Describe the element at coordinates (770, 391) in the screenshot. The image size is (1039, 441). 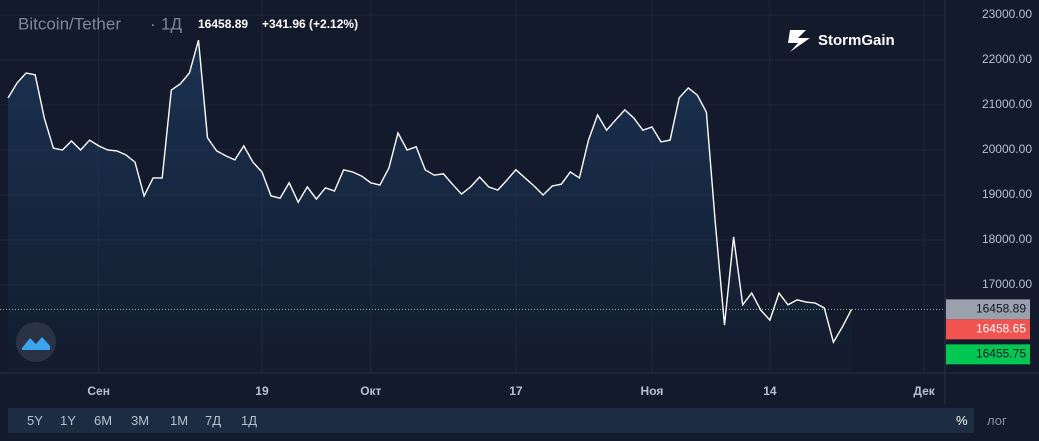
I see `x-tick-label: 14` at that location.